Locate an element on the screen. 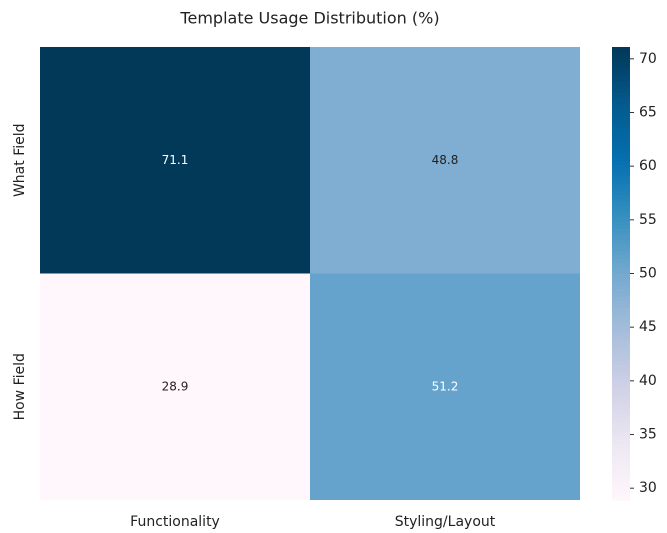 The height and width of the screenshot is (533, 667). chart-title: Template Usage Distribution (%) is located at coordinates (309, 18).